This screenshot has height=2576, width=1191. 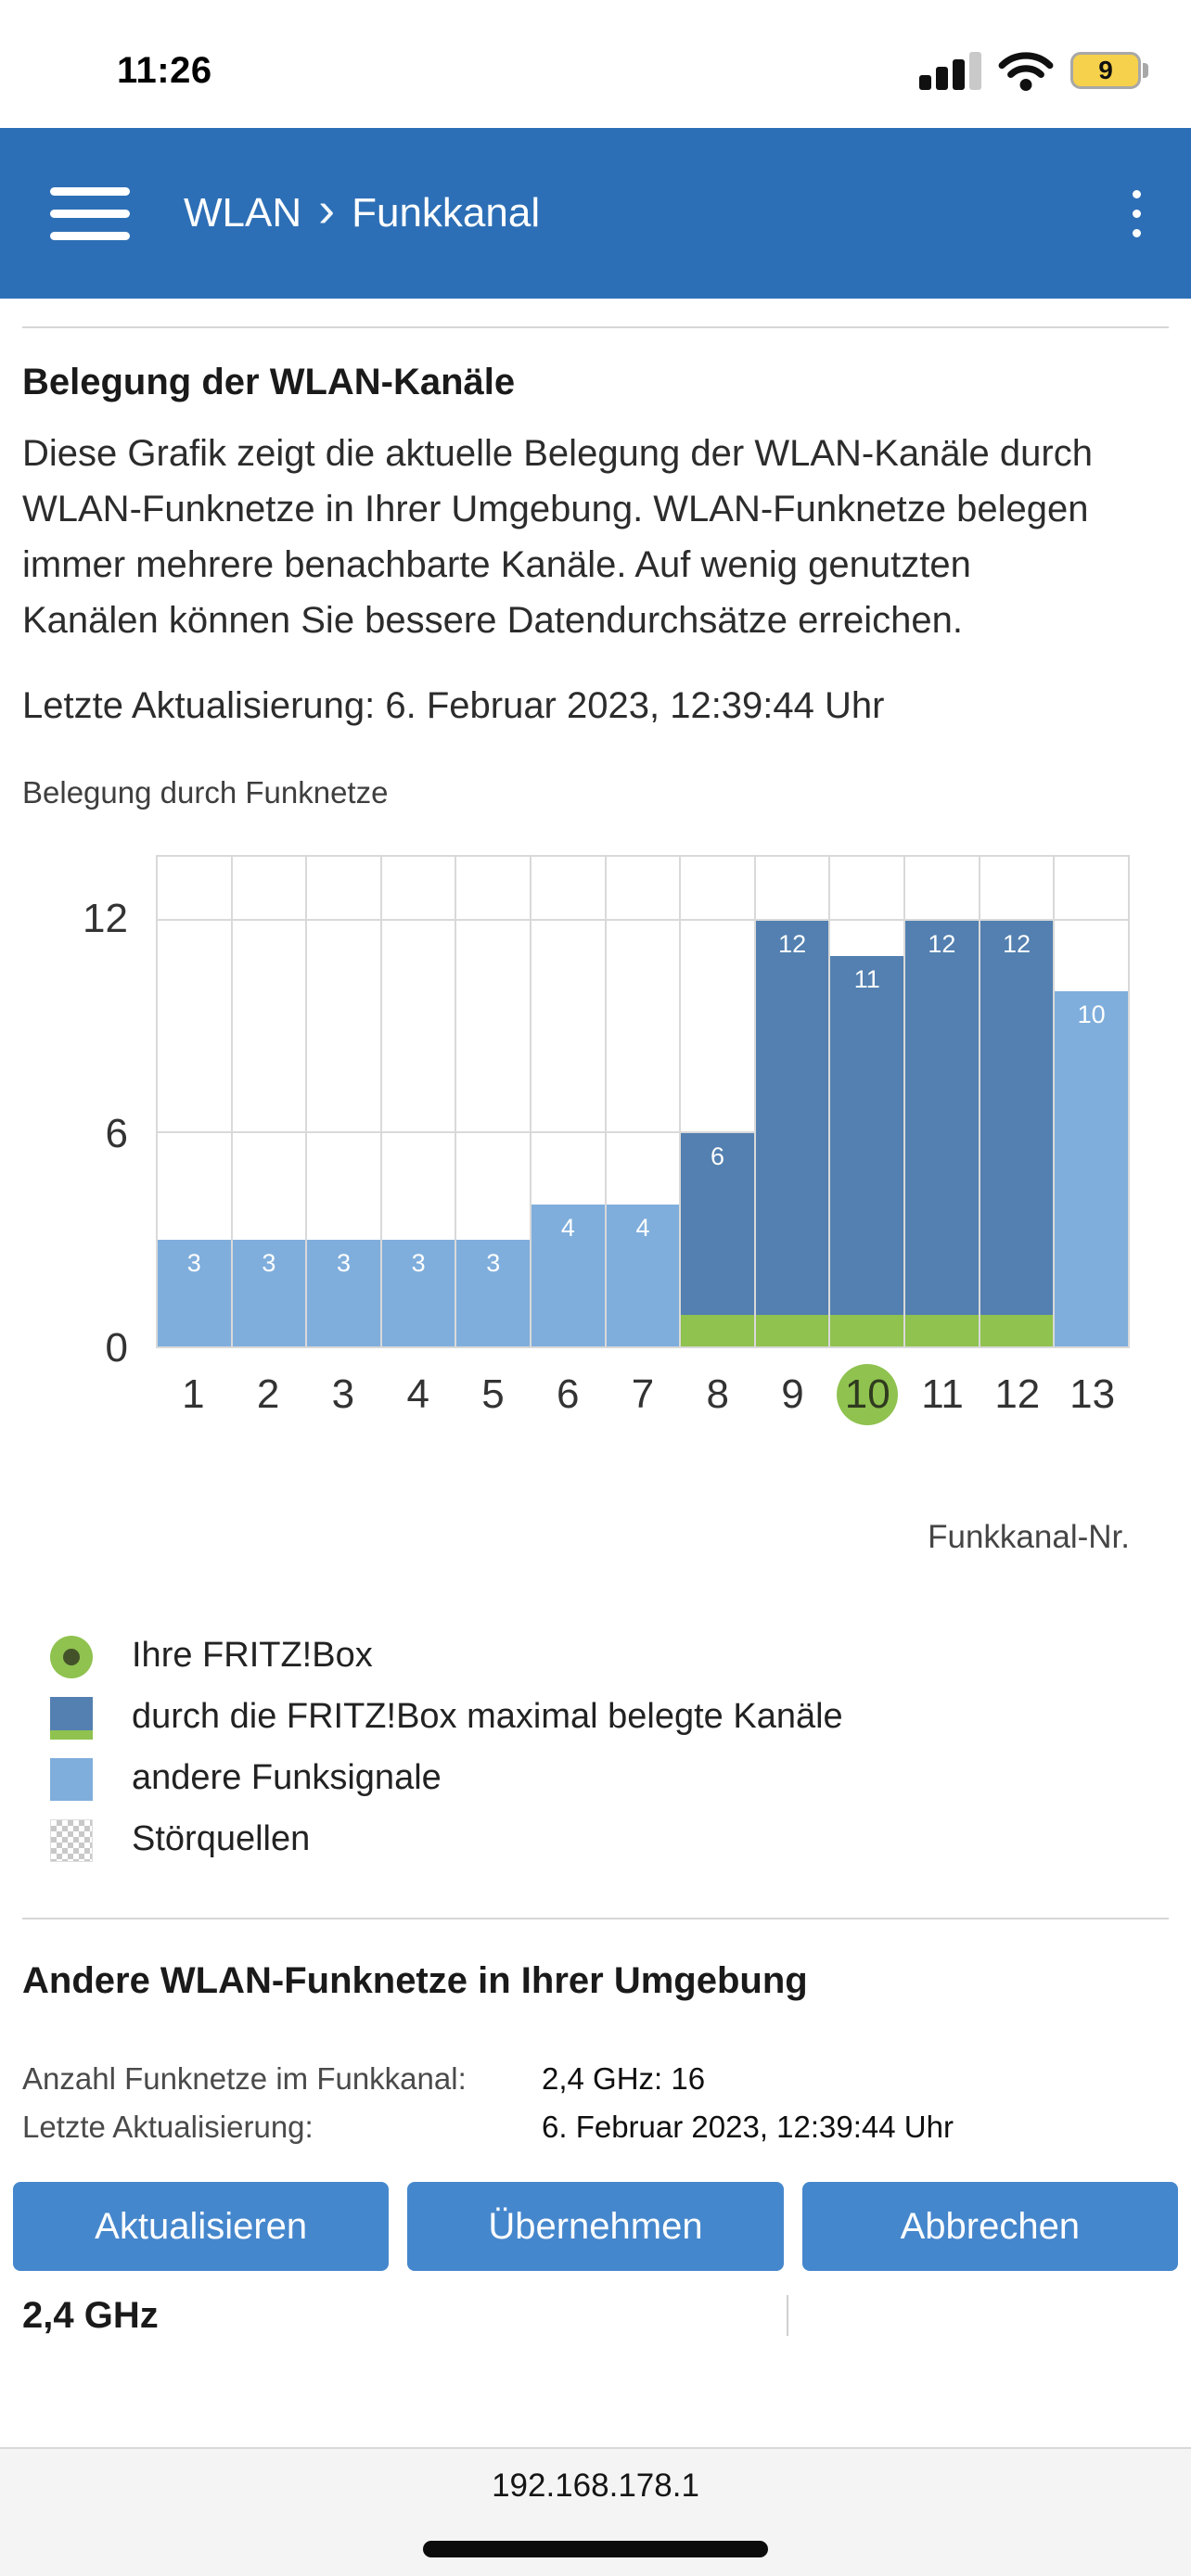 I want to click on chevron-right-icon: ›, so click(x=327, y=209).